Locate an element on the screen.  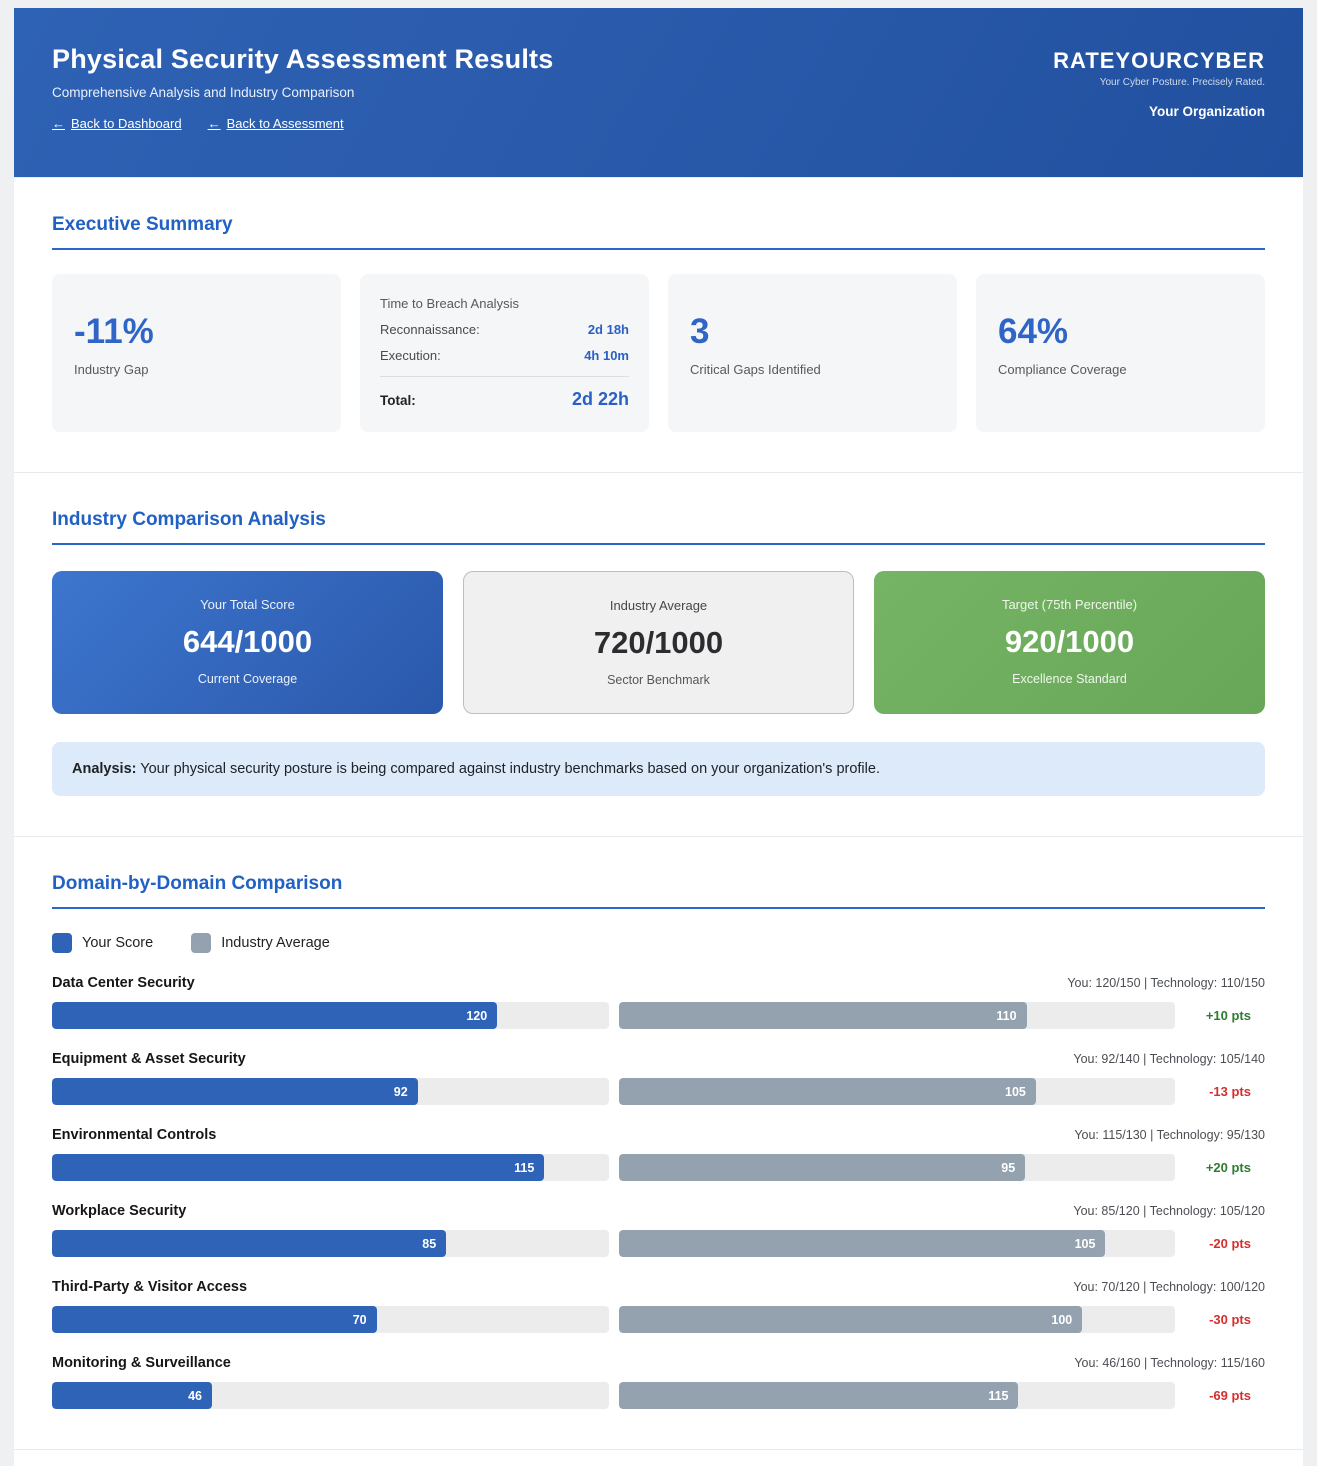
back-to-dashboard-link: ← Back to Dashboard is located at coordinates (117, 123).